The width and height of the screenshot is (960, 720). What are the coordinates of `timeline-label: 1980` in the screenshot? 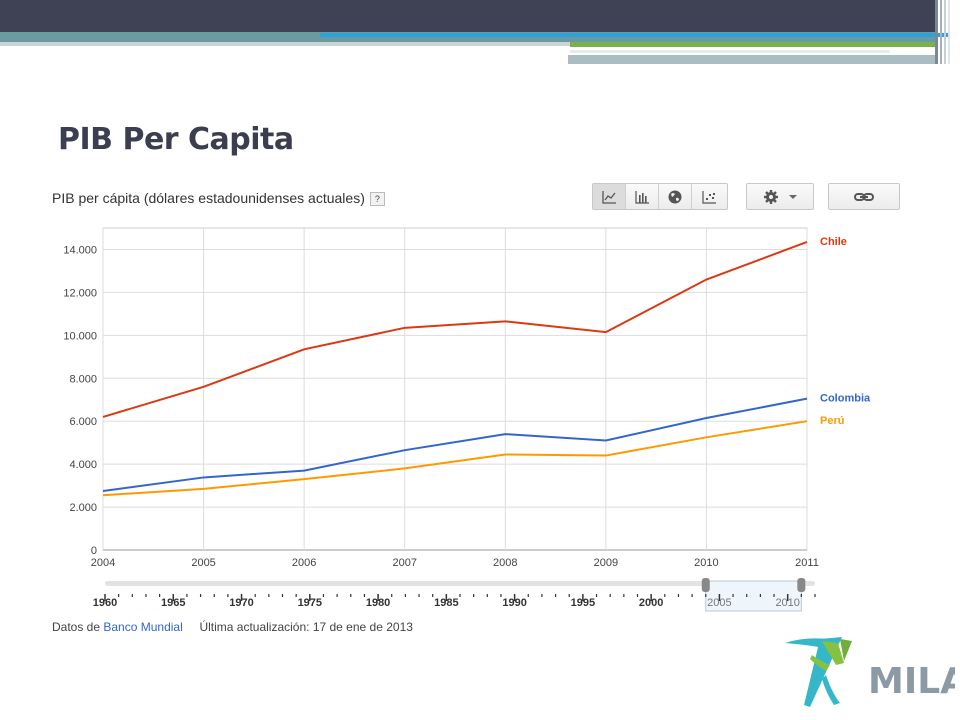 It's located at (378, 603).